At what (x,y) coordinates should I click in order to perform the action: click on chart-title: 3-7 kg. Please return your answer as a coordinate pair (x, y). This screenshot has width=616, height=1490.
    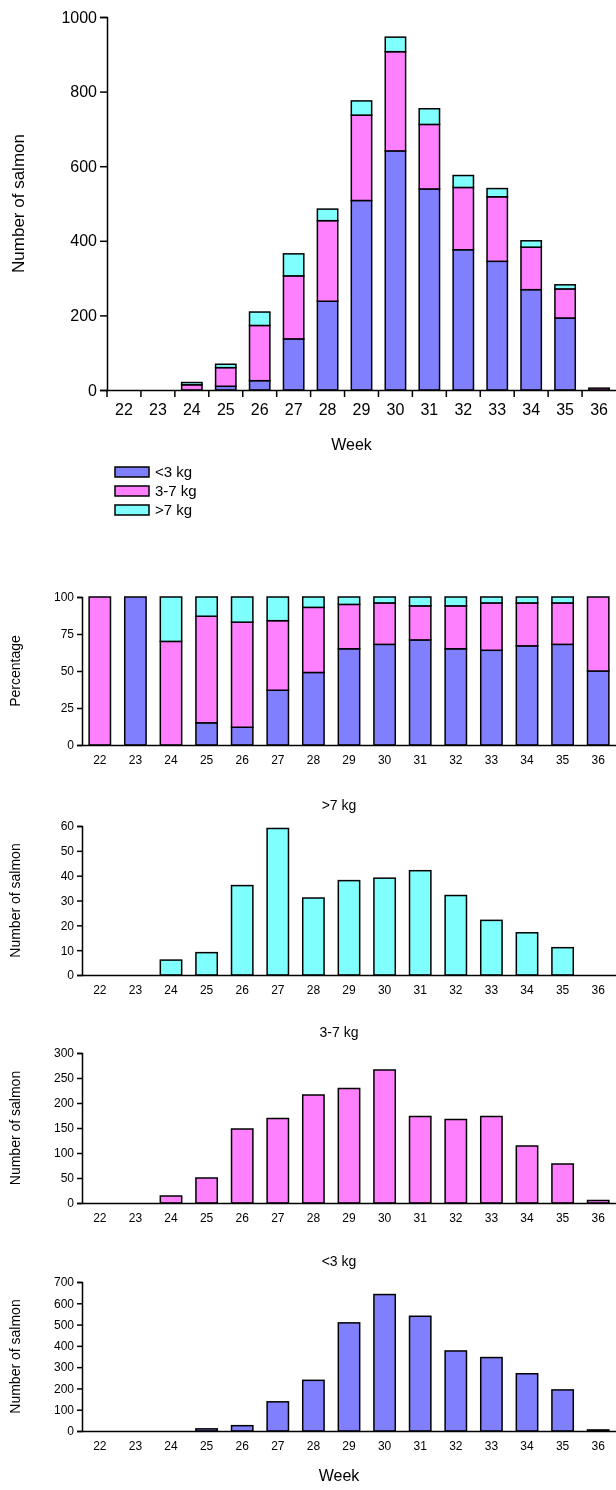
    Looking at the image, I should click on (339, 1032).